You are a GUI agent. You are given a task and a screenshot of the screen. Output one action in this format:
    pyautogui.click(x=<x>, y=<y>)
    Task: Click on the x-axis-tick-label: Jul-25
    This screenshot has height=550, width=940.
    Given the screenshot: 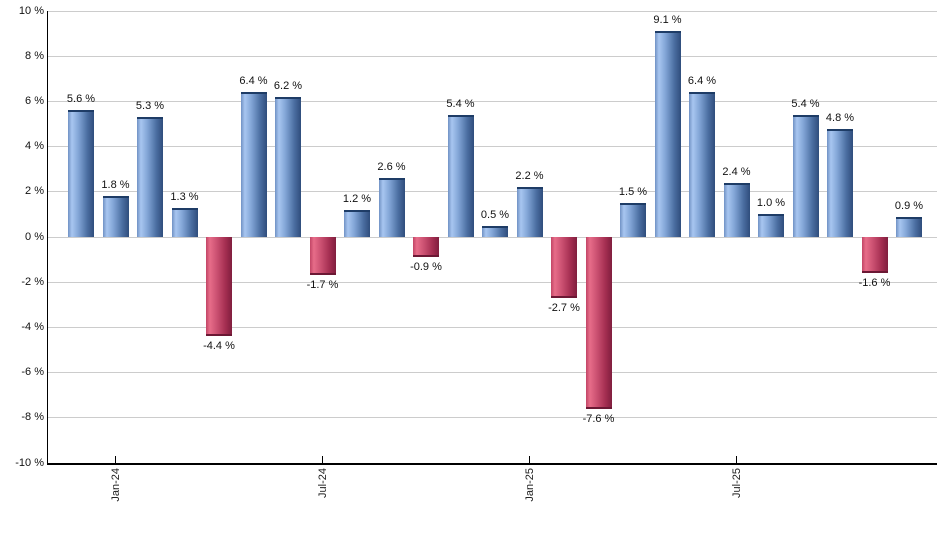 What is the action you would take?
    pyautogui.click(x=736, y=483)
    